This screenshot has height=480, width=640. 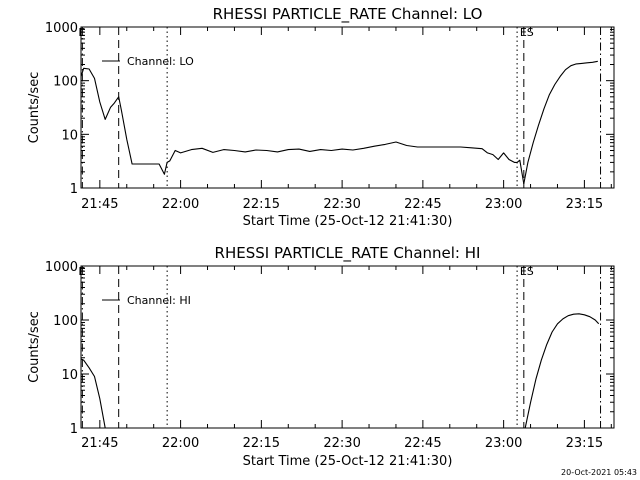 I want to click on legend-label: Channel: LO, so click(x=160, y=61).